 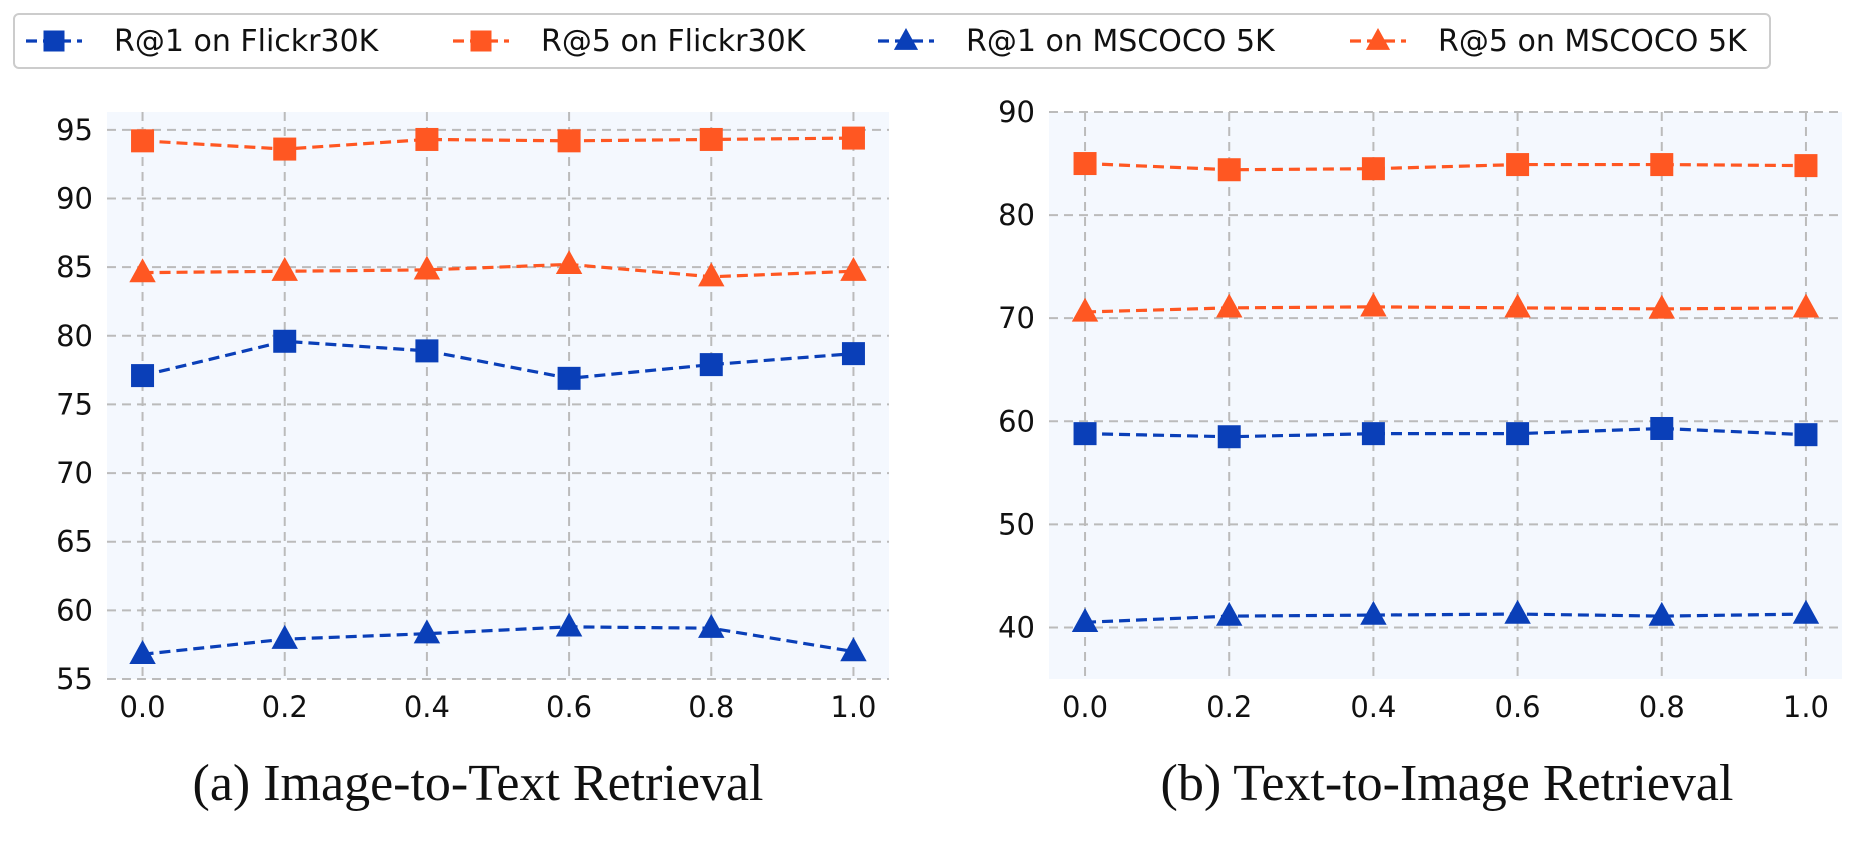 I want to click on y-axis: 40 50 60 70 80 90, so click(x=1016, y=369).